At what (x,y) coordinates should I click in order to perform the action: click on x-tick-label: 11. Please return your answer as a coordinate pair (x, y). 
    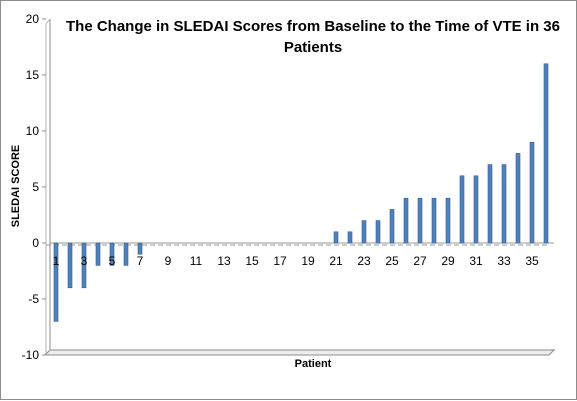
    Looking at the image, I should click on (196, 261).